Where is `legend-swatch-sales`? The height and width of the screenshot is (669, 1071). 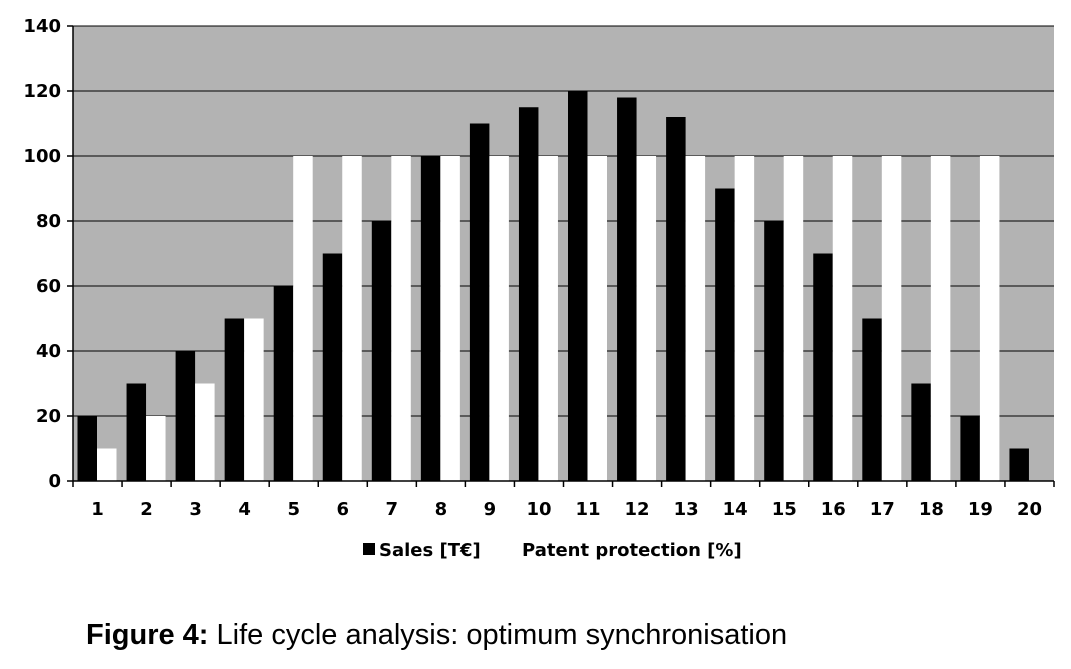
legend-swatch-sales is located at coordinates (369, 549).